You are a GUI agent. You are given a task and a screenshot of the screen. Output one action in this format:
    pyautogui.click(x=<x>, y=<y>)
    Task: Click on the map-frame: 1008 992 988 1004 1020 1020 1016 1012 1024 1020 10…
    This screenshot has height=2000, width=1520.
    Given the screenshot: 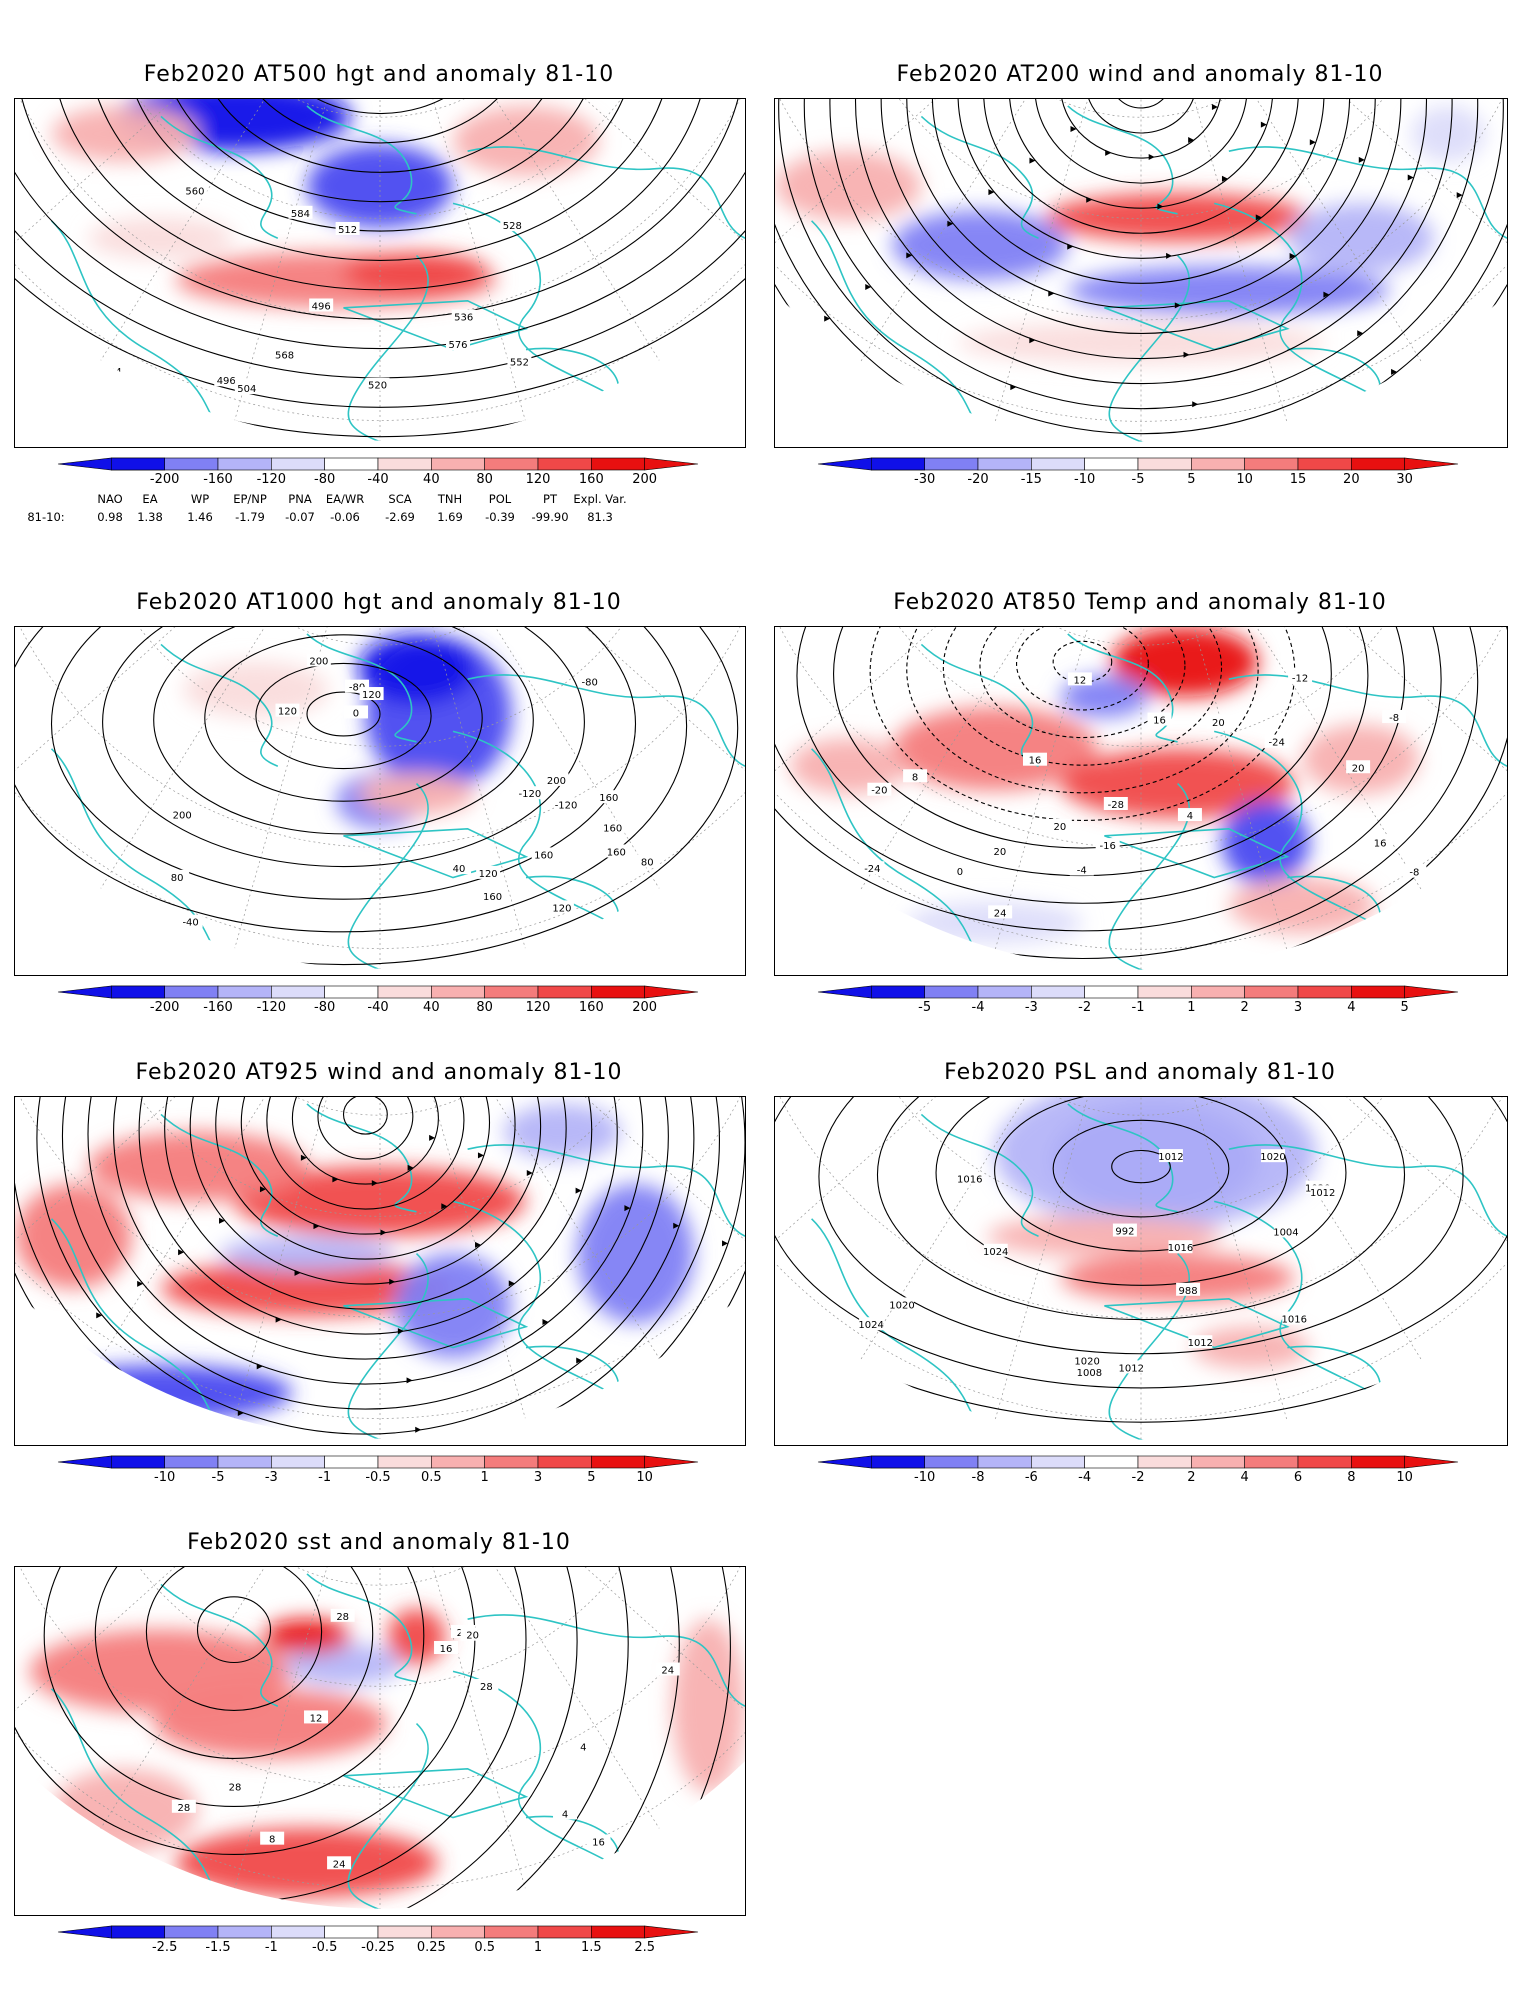 What is the action you would take?
    pyautogui.click(x=1141, y=1271)
    